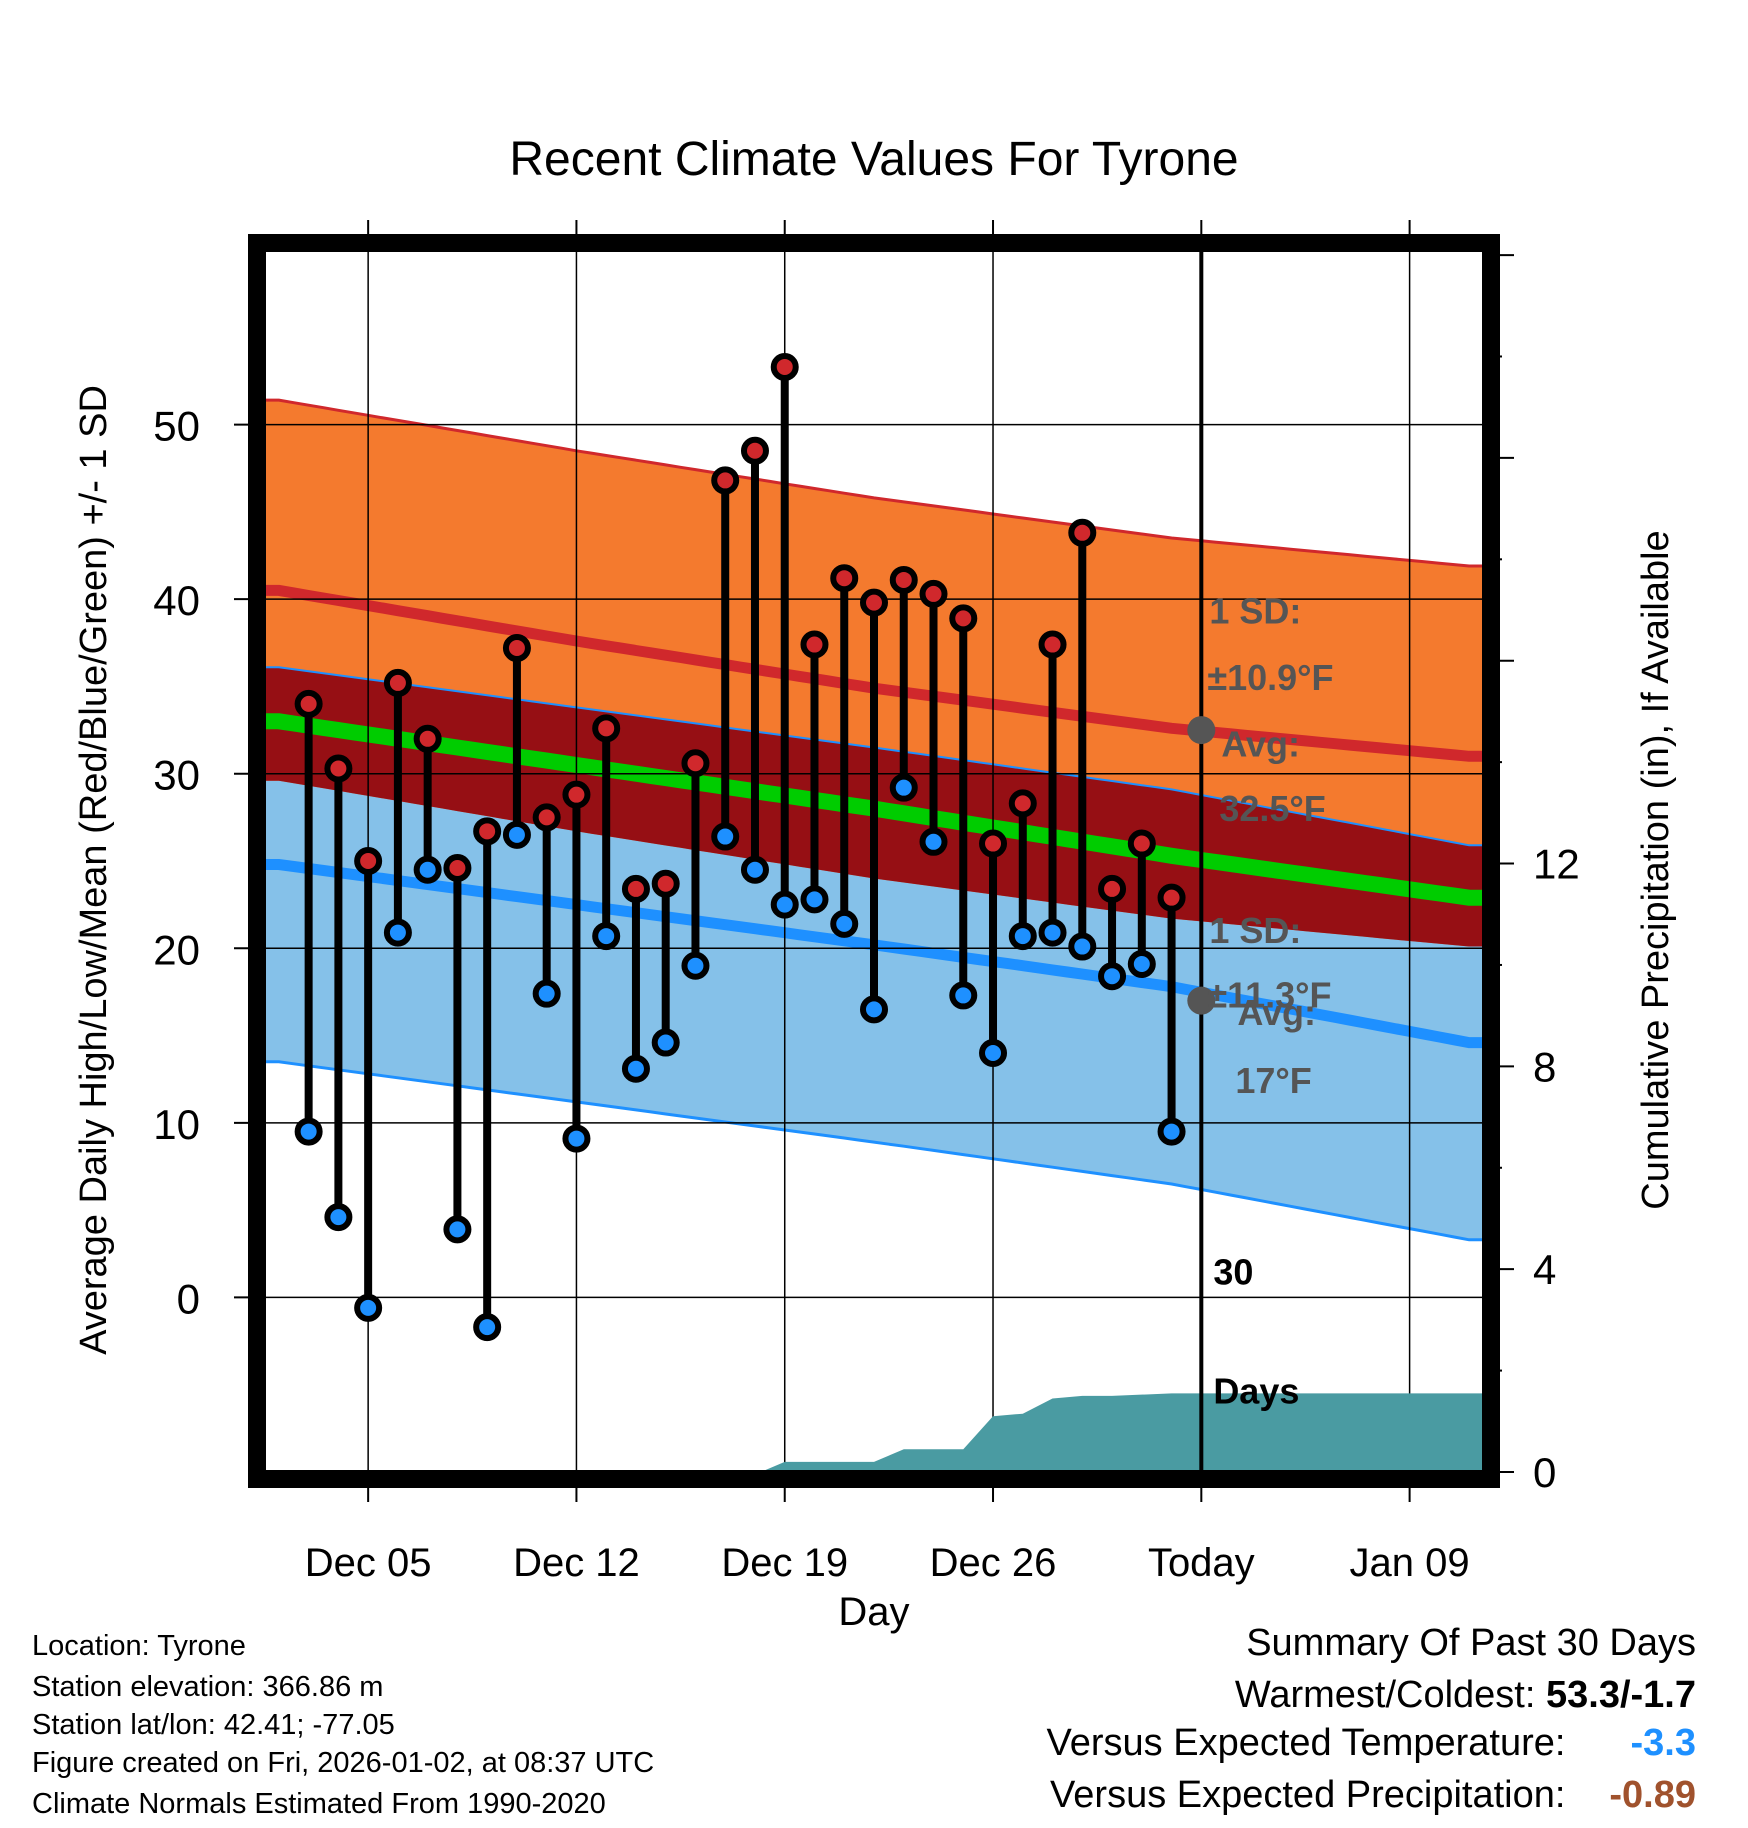  Describe the element at coordinates (873, 1612) in the screenshot. I see `x-axis-label: Day` at that location.